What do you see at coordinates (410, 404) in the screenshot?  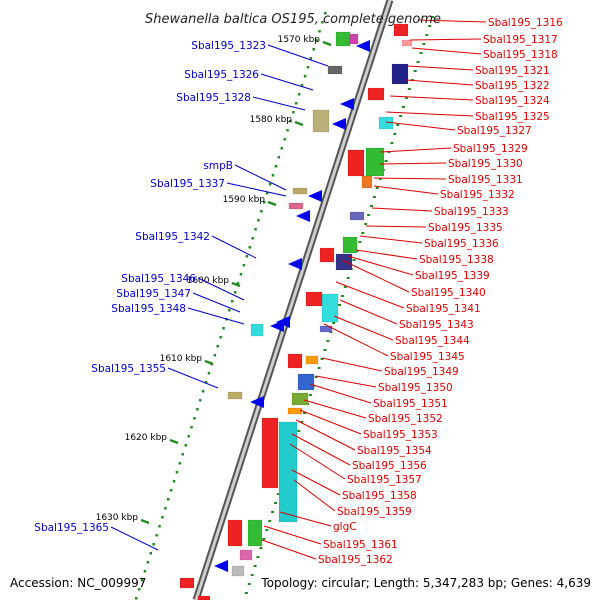 I see `right-gene-label: Sbal195_1351` at bounding box center [410, 404].